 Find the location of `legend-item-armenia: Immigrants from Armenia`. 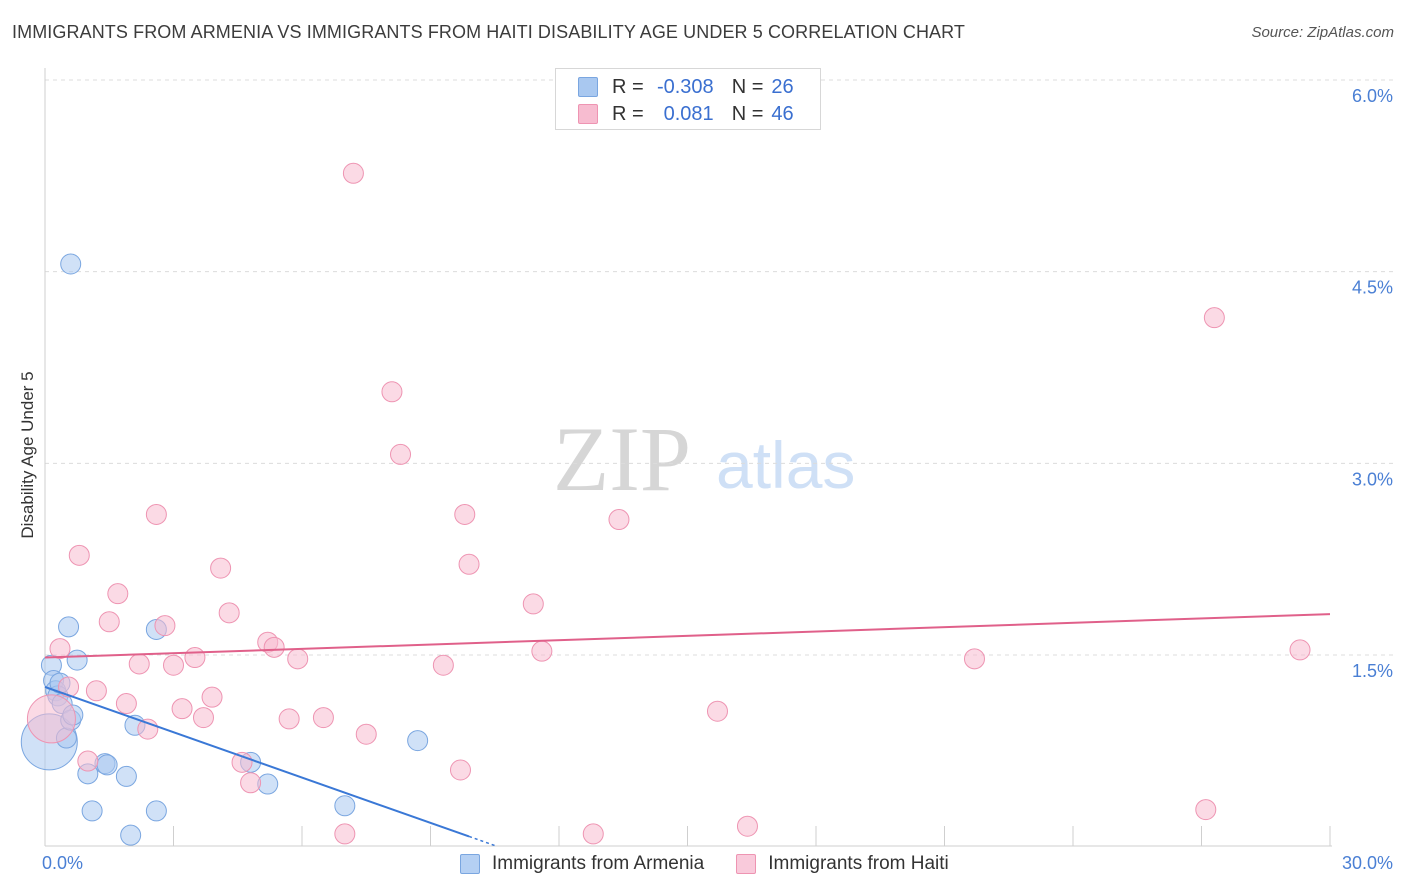

legend-item-armenia: Immigrants from Armenia is located at coordinates (582, 864).